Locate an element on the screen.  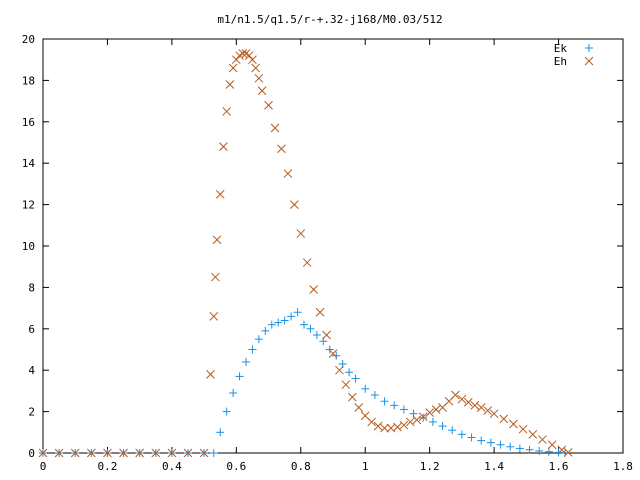
chart-title: m1/n1.5/q1.5/r-+.32-j168/M0.03/512 is located at coordinates (329, 19).